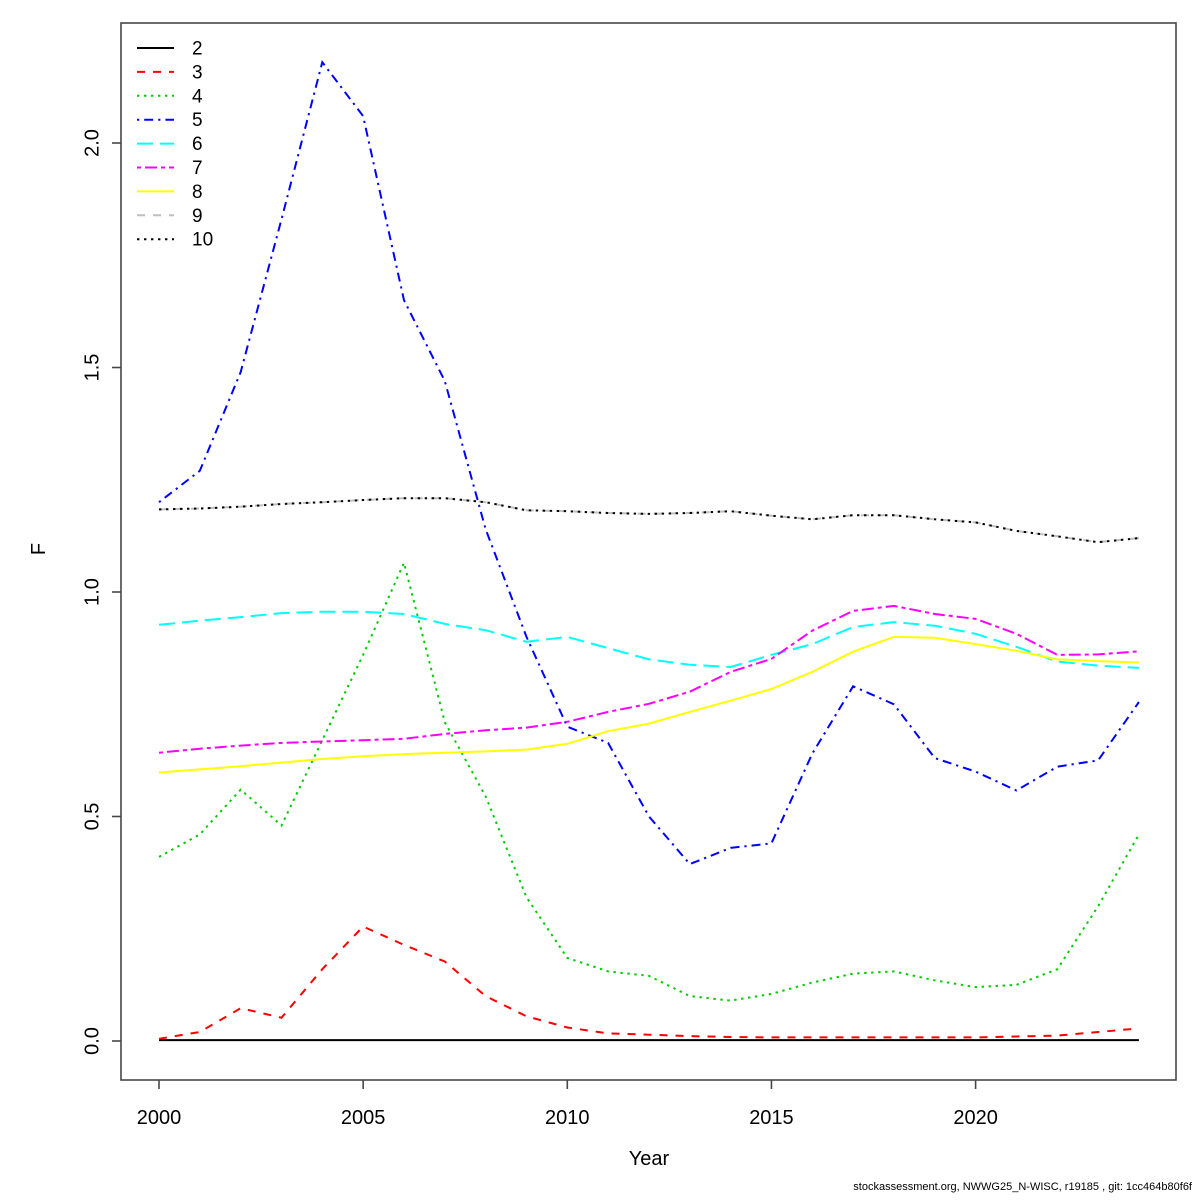 This screenshot has height=1200, width=1200. Describe the element at coordinates (92, 592) in the screenshot. I see `y-tick-label: 1.0` at that location.